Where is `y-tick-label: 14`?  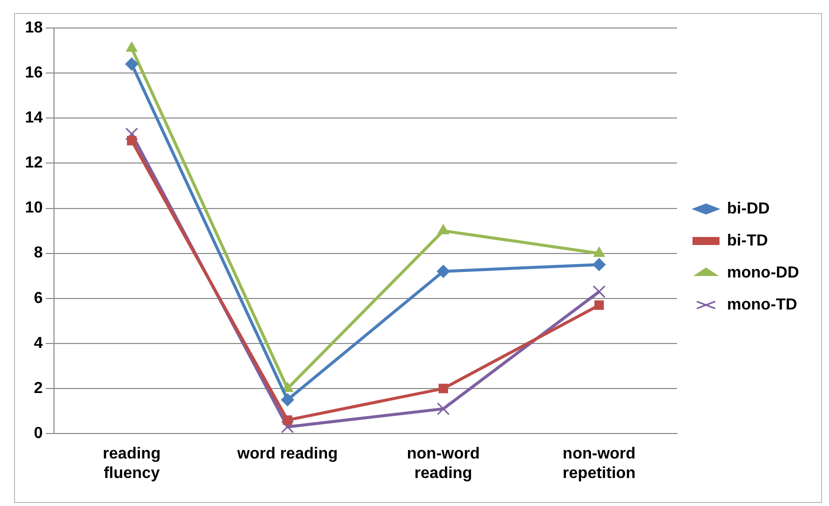 y-tick-label: 14 is located at coordinates (34, 118).